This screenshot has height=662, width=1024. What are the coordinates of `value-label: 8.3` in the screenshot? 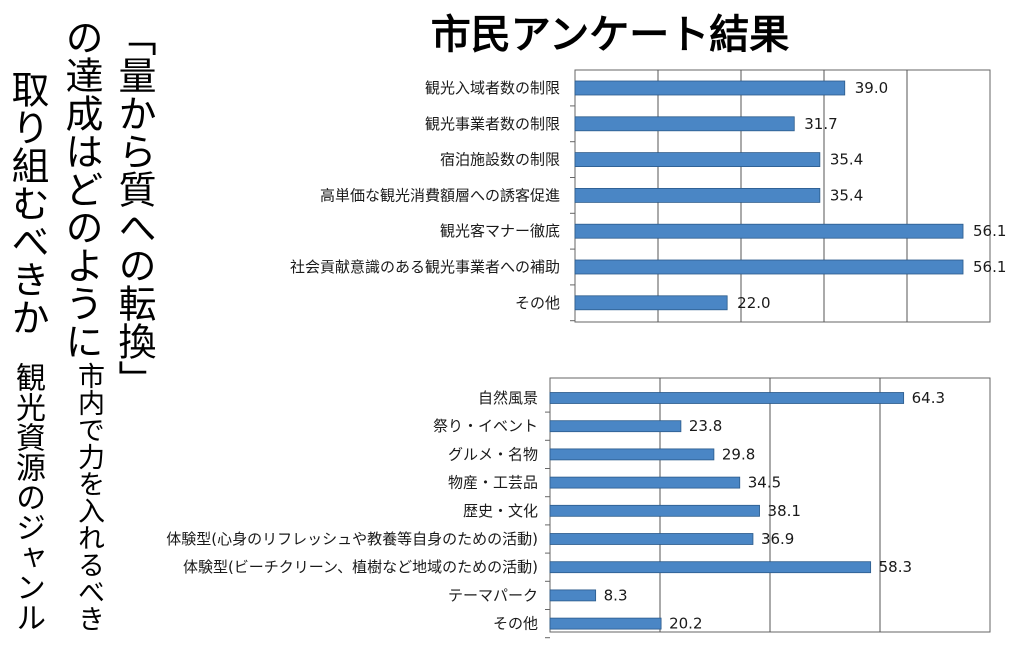 It's located at (616, 595).